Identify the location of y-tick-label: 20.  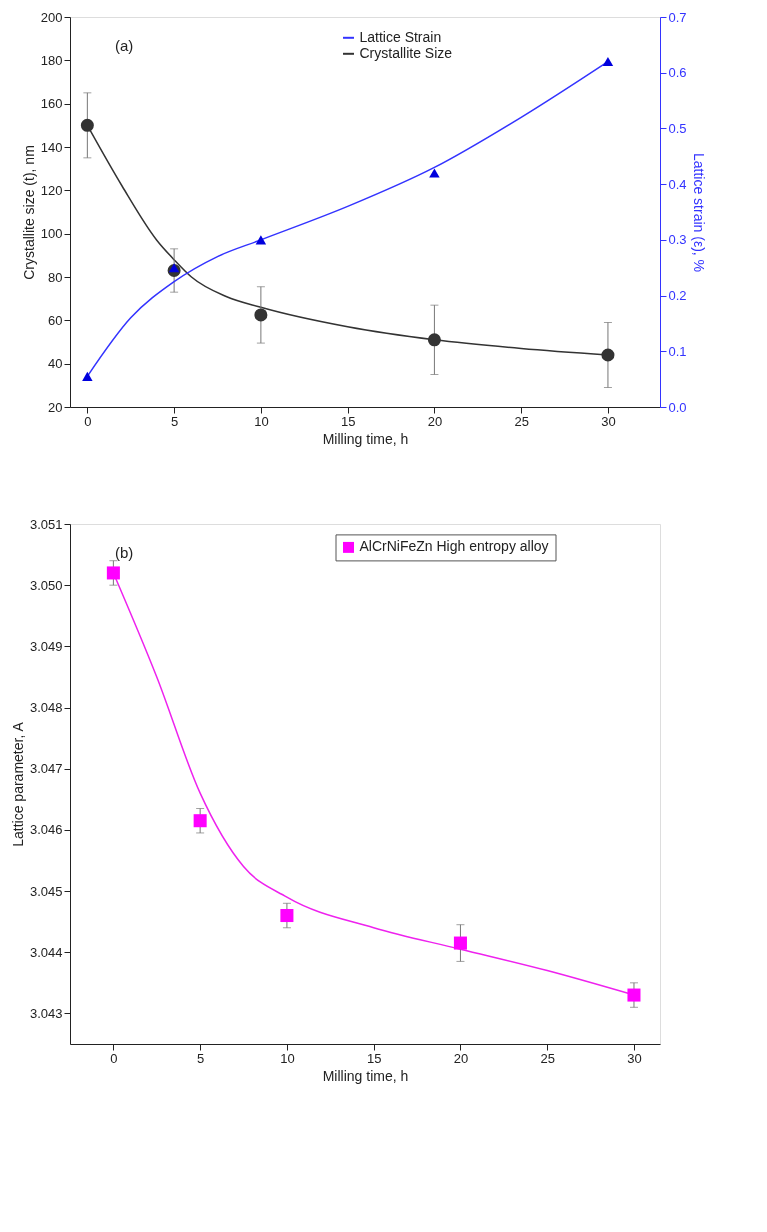
(55, 407).